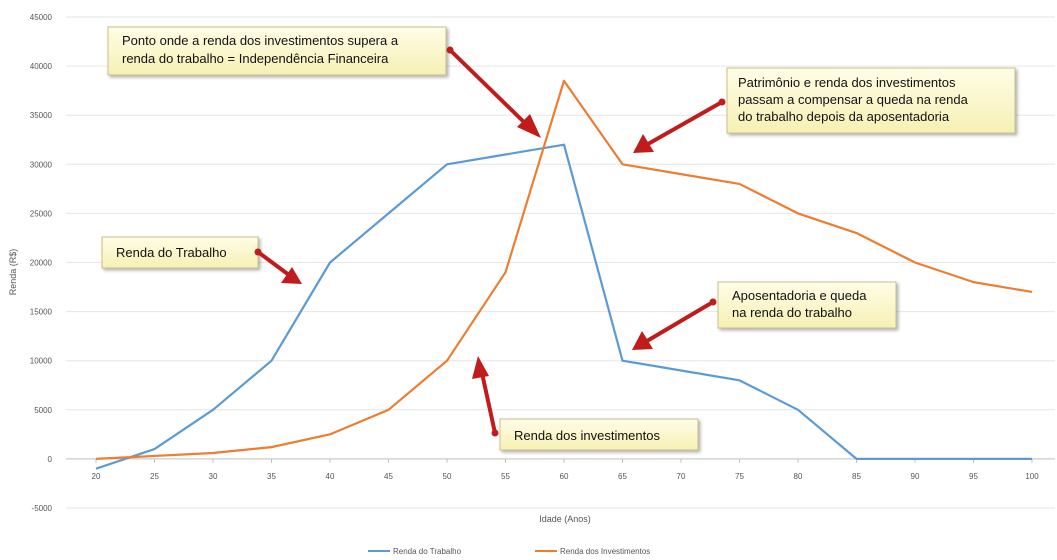  What do you see at coordinates (856, 476) in the screenshot?
I see `x-tick-label: 85` at bounding box center [856, 476].